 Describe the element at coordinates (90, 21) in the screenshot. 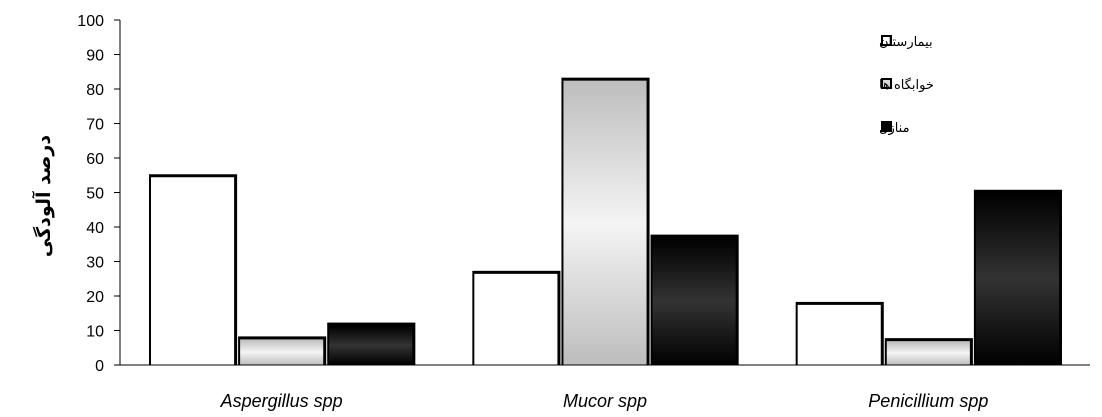

I see `y-tick-label: 100` at that location.